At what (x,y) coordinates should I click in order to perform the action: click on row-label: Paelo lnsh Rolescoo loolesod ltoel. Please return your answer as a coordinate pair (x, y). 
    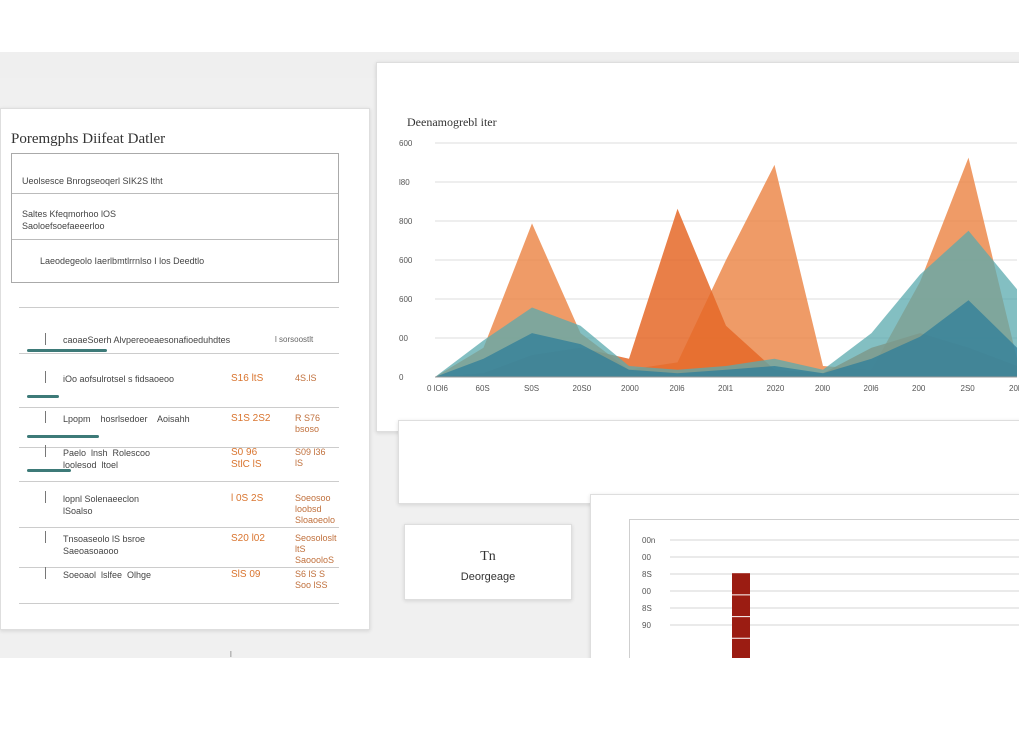
    Looking at the image, I should click on (107, 459).